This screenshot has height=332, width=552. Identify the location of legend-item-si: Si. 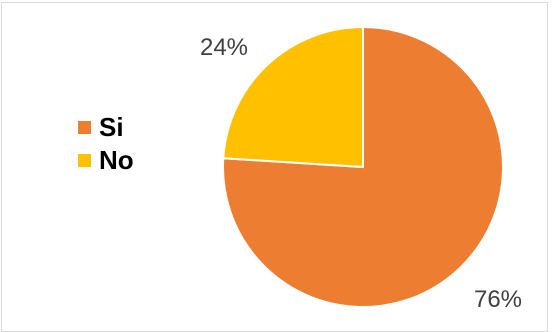
(106, 127).